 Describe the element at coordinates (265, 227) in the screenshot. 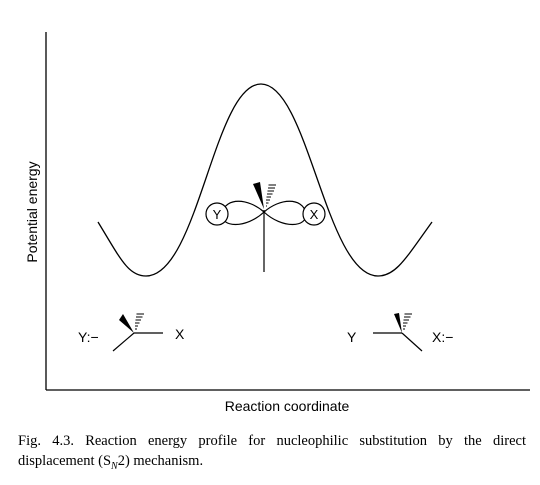

I see `transition-state-structure: Y X` at that location.